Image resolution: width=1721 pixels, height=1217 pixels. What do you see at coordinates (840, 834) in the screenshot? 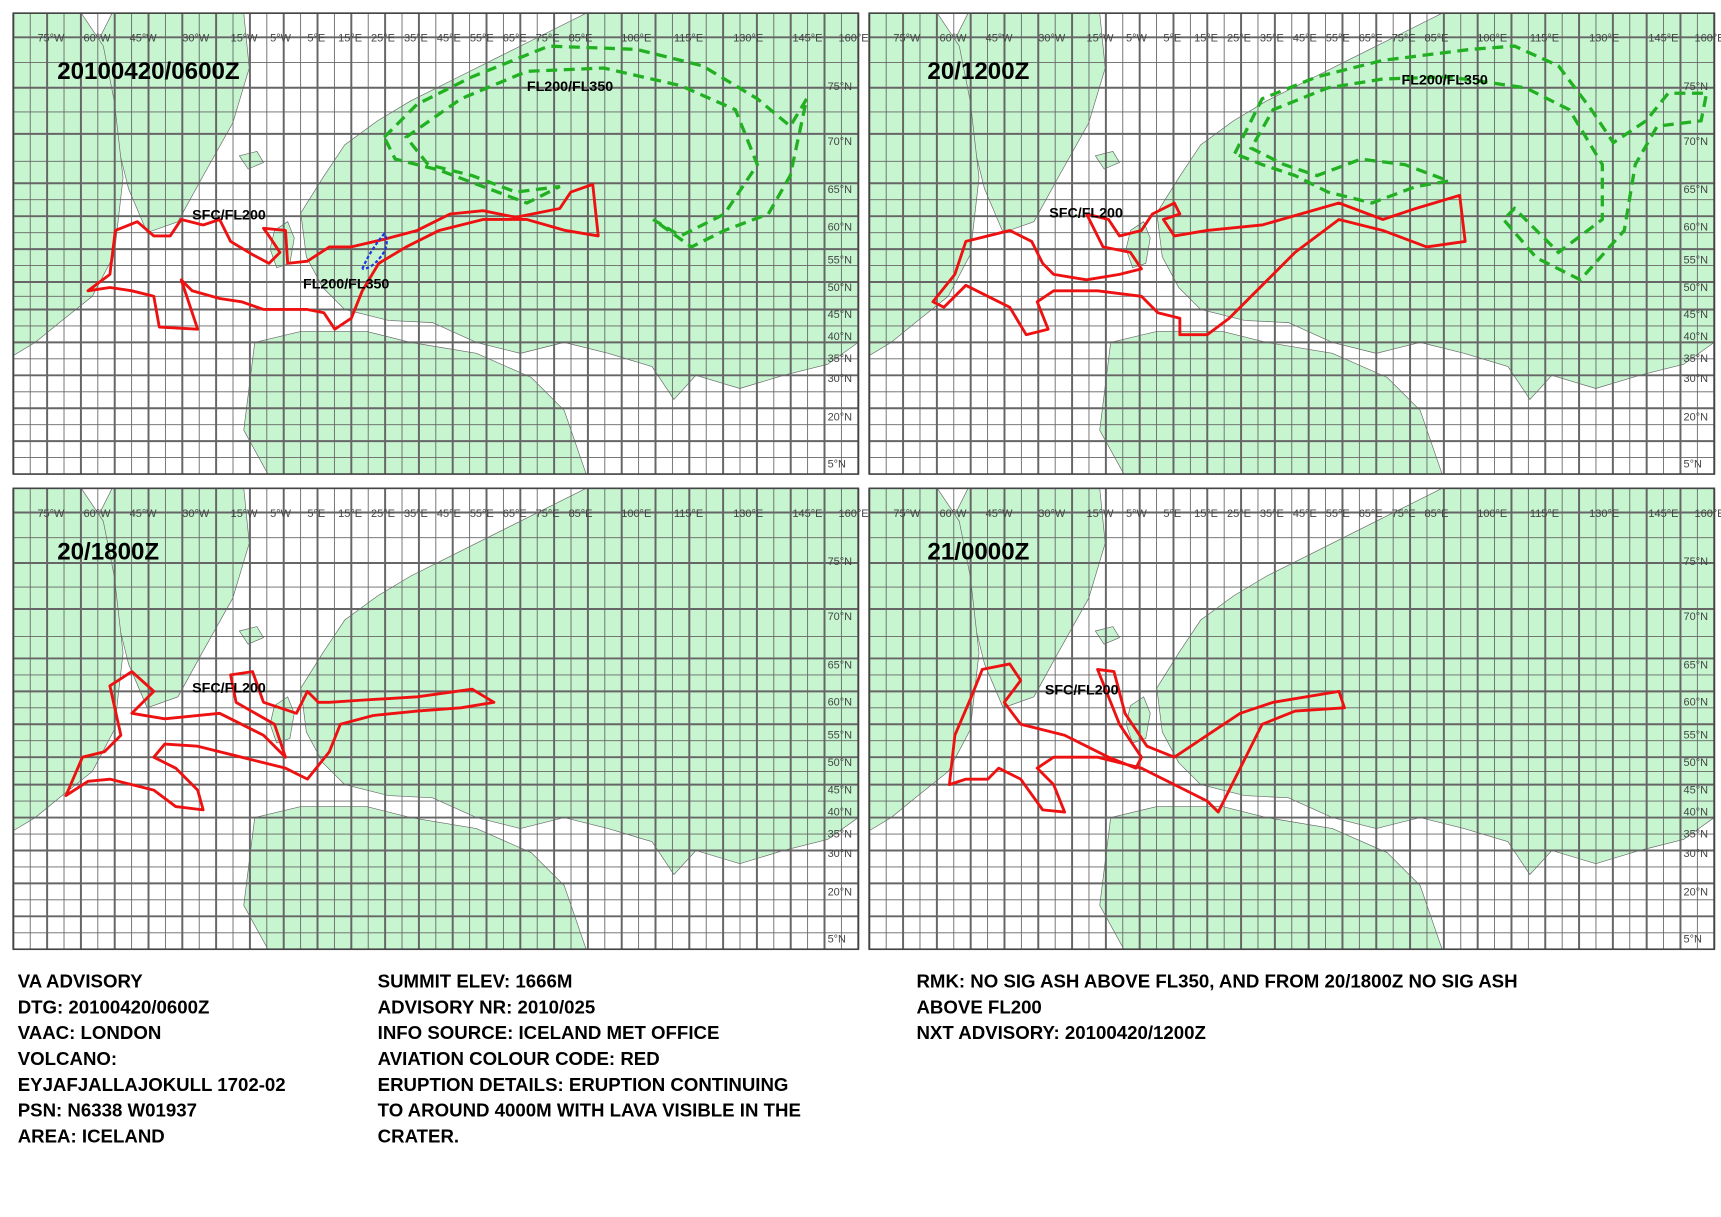
I see `latitude-label: 35°N` at bounding box center [840, 834].